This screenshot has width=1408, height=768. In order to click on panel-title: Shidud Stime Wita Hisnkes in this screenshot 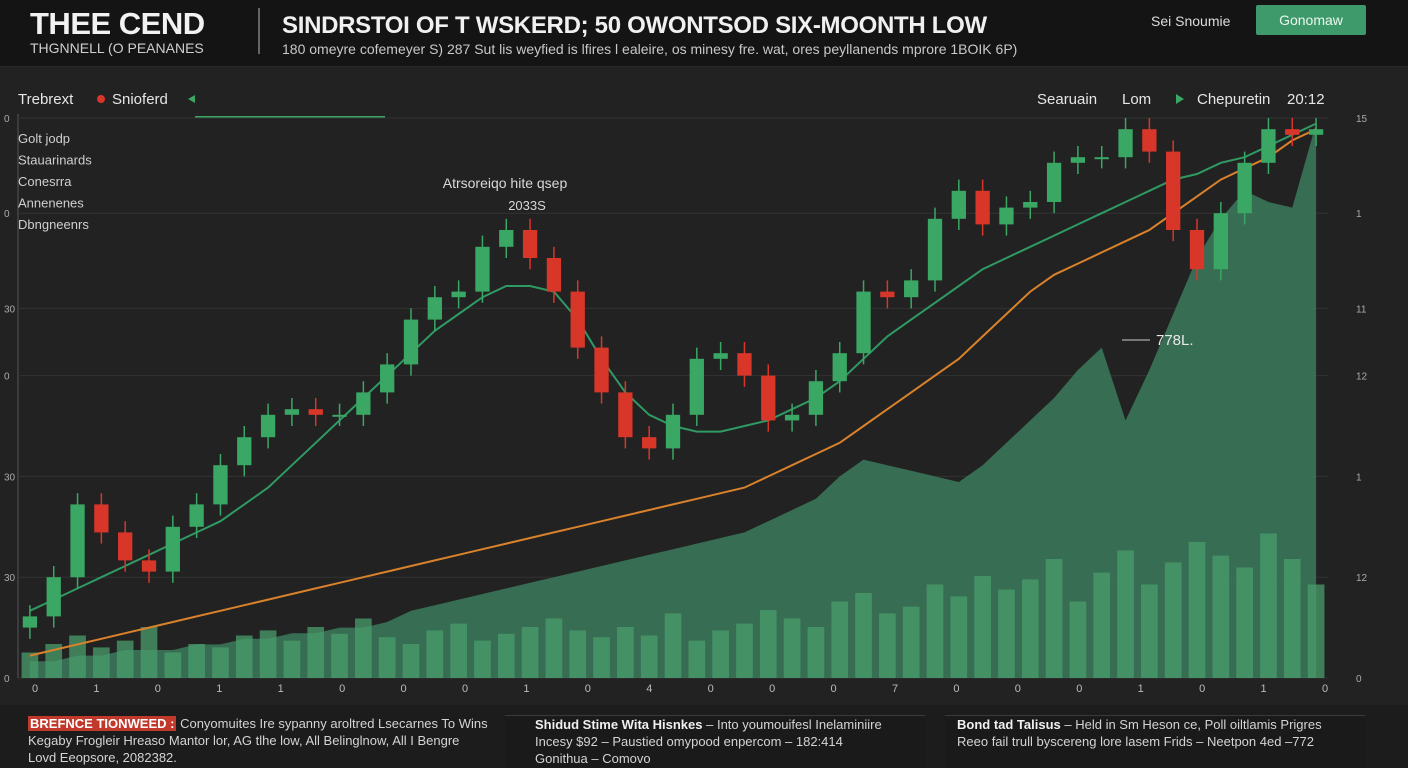, I will do `click(619, 724)`.